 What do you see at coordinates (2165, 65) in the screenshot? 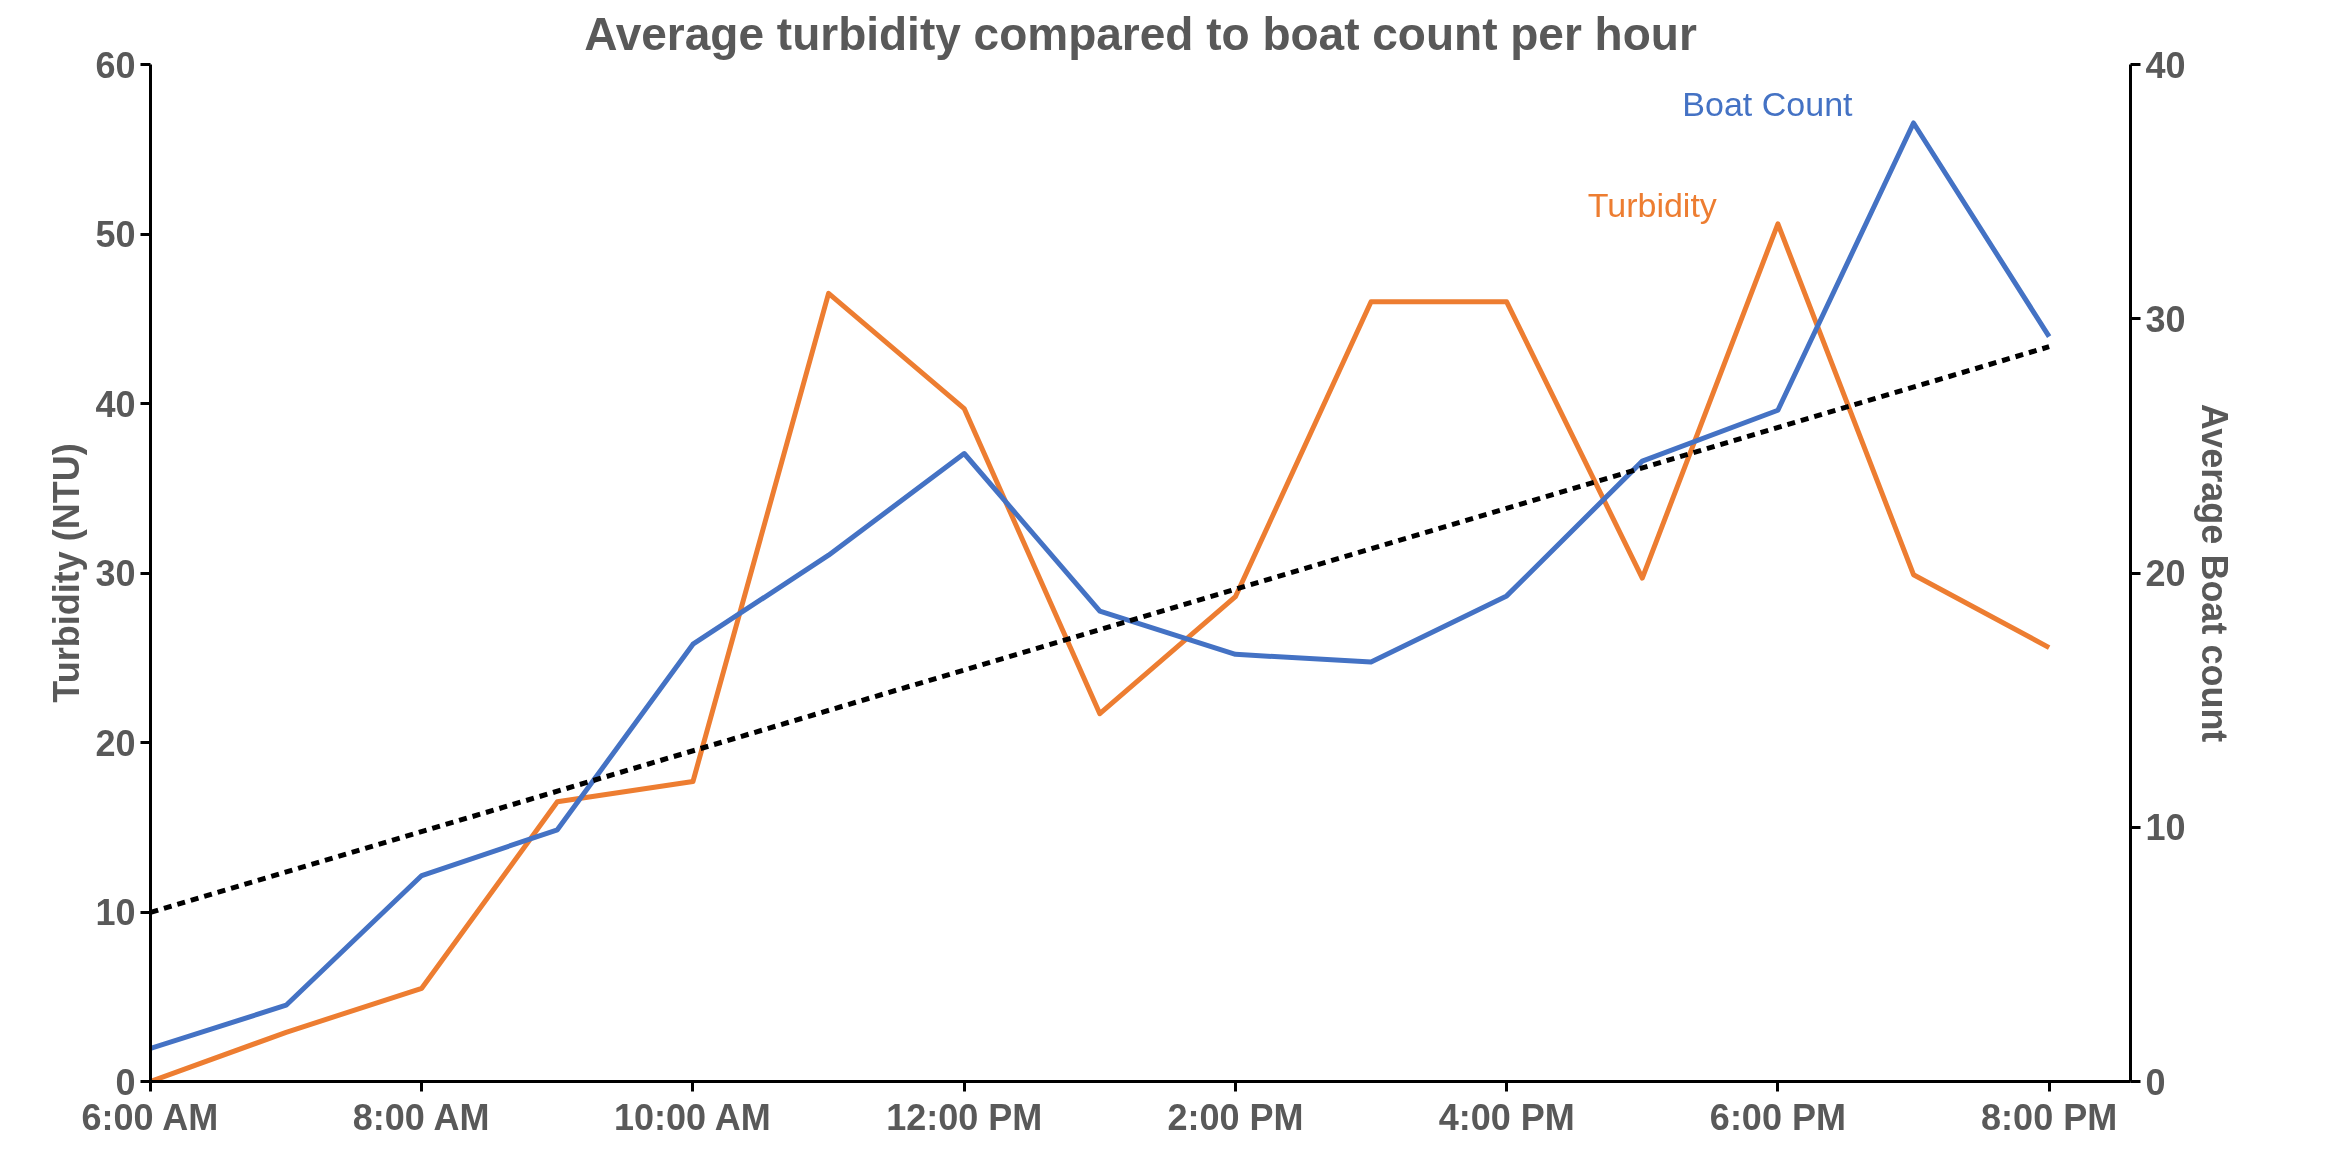
I see `y2-tick-label: 40` at bounding box center [2165, 65].